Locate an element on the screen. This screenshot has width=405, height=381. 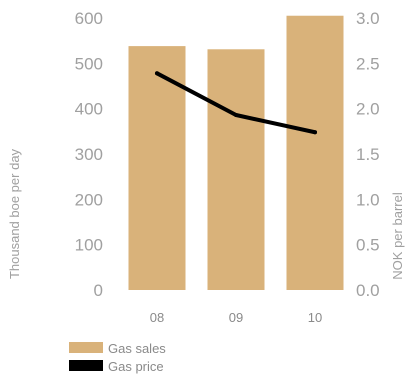
right-tick-label: 0.0 is located at coordinates (368, 290).